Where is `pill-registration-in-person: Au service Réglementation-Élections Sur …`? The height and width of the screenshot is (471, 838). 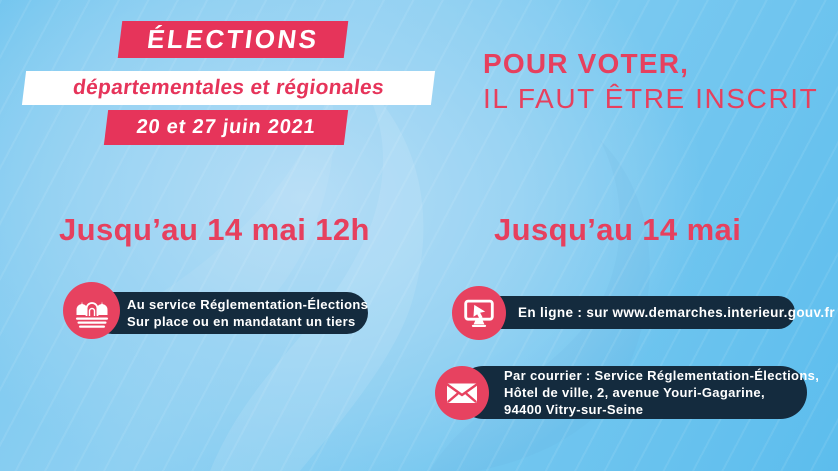
pill-registration-in-person: Au service Réglementation-Élections Sur … is located at coordinates (229, 313).